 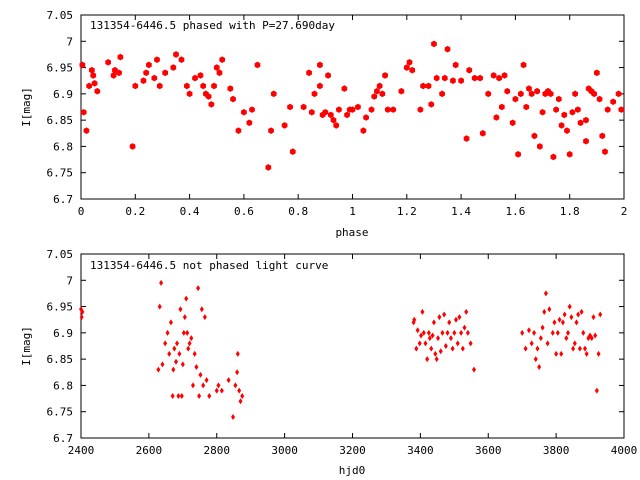 I want to click on x-tick-label: 1.4, so click(x=461, y=211).